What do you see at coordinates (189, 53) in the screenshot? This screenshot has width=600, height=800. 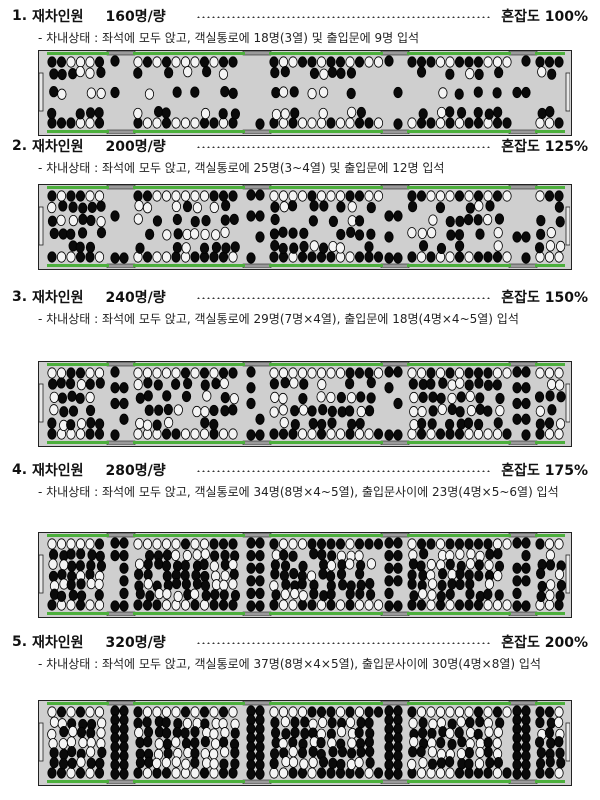 I see `seat-bench-top` at bounding box center [189, 53].